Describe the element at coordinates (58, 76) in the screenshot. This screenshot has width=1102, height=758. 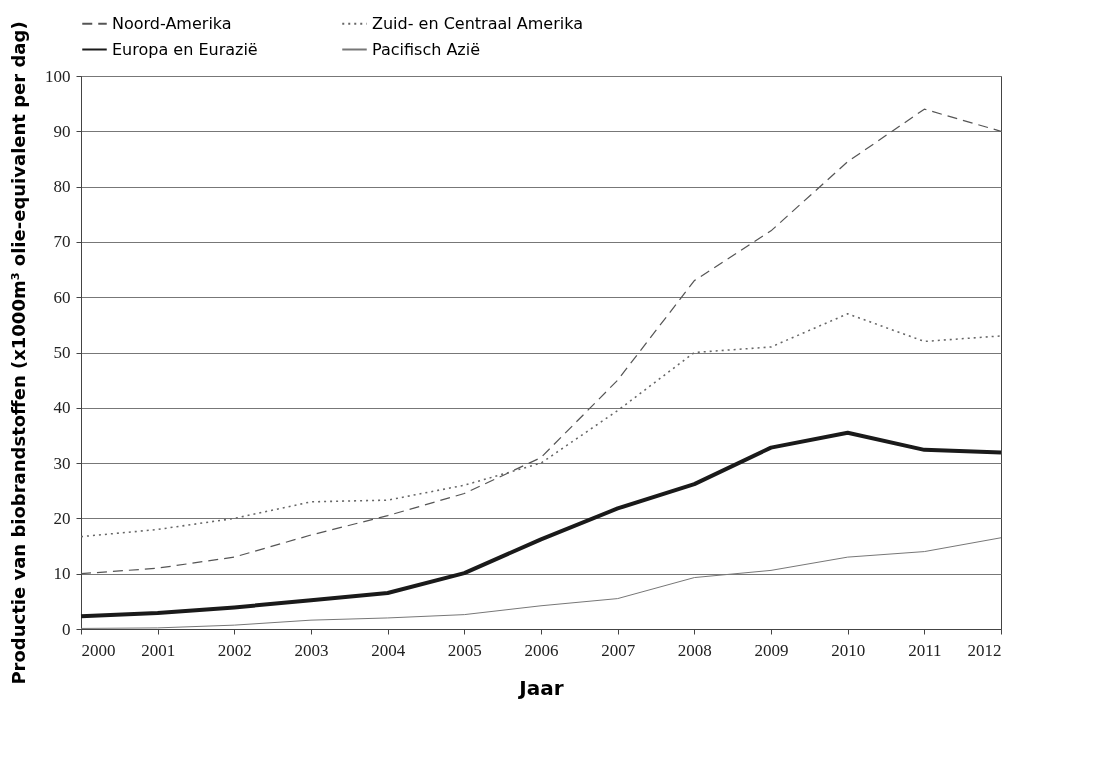
I see `y-tick-label: 100` at that location.